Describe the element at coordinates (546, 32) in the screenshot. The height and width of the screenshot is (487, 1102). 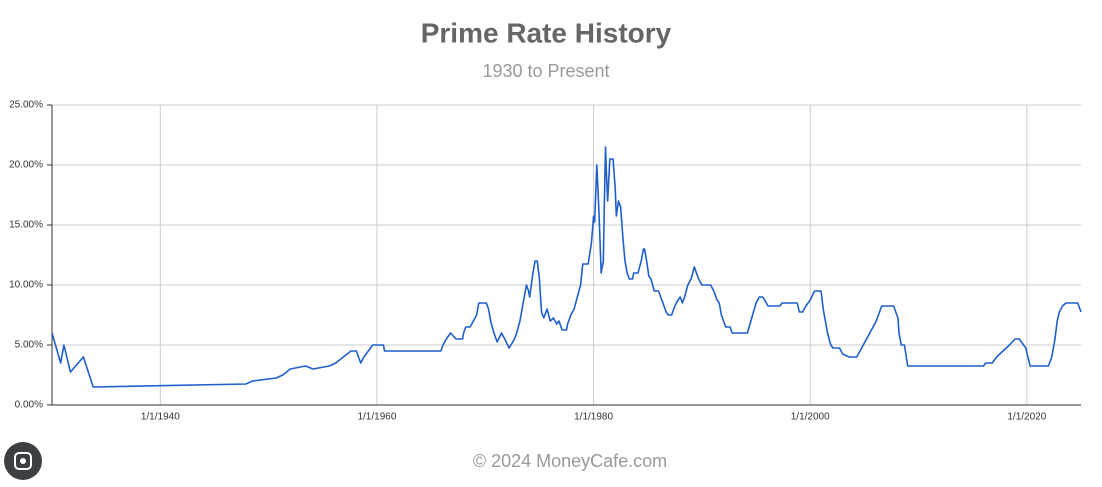
I see `chart-title: Prime Rate History` at that location.